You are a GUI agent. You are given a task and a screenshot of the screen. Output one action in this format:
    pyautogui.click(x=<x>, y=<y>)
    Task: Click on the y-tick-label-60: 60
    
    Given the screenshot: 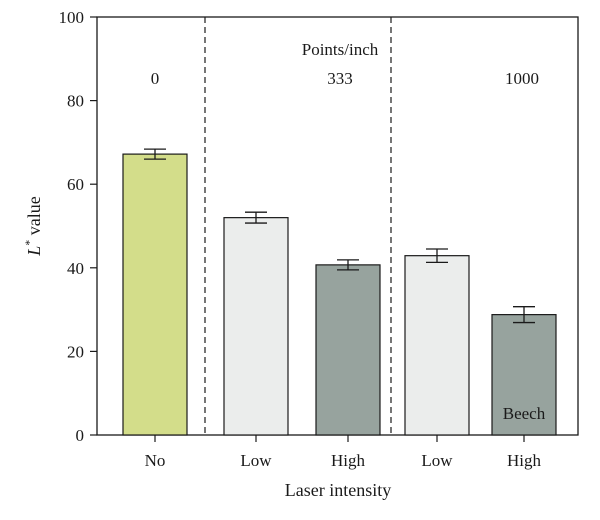 What is the action you would take?
    pyautogui.click(x=75, y=184)
    